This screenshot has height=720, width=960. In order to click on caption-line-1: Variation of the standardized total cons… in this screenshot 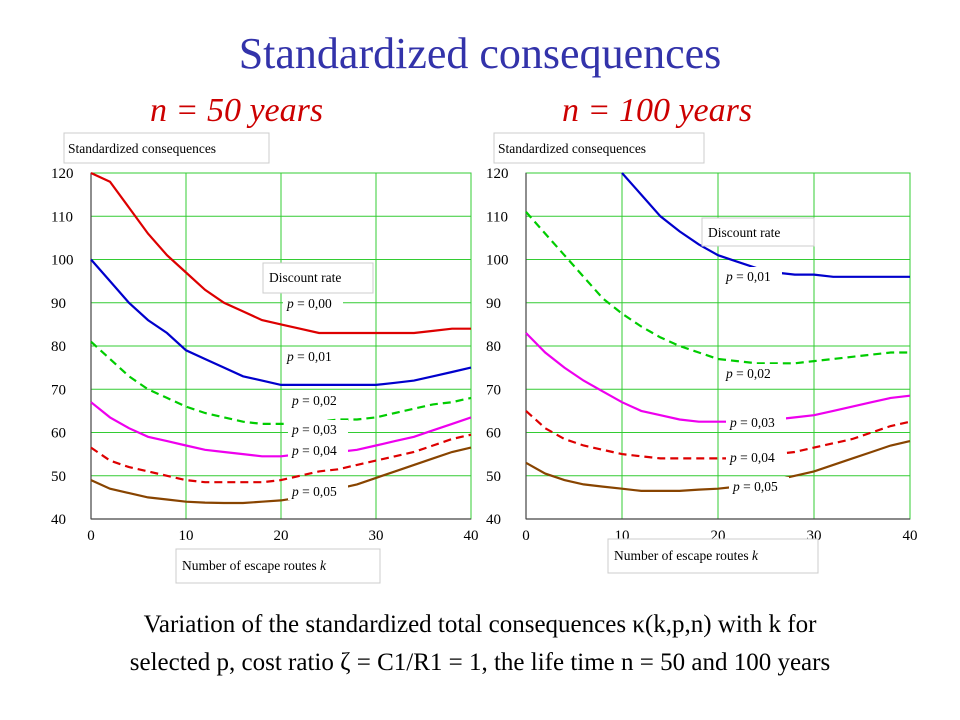, I will do `click(480, 624)`.